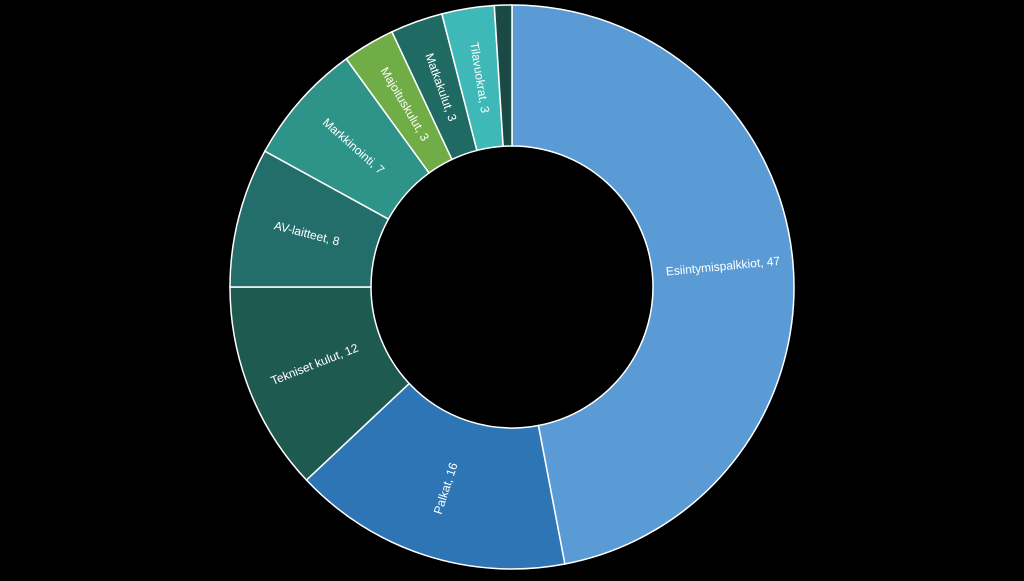  Describe the element at coordinates (320, 384) in the screenshot. I see `donut-slice-tekniset-kulut` at that location.